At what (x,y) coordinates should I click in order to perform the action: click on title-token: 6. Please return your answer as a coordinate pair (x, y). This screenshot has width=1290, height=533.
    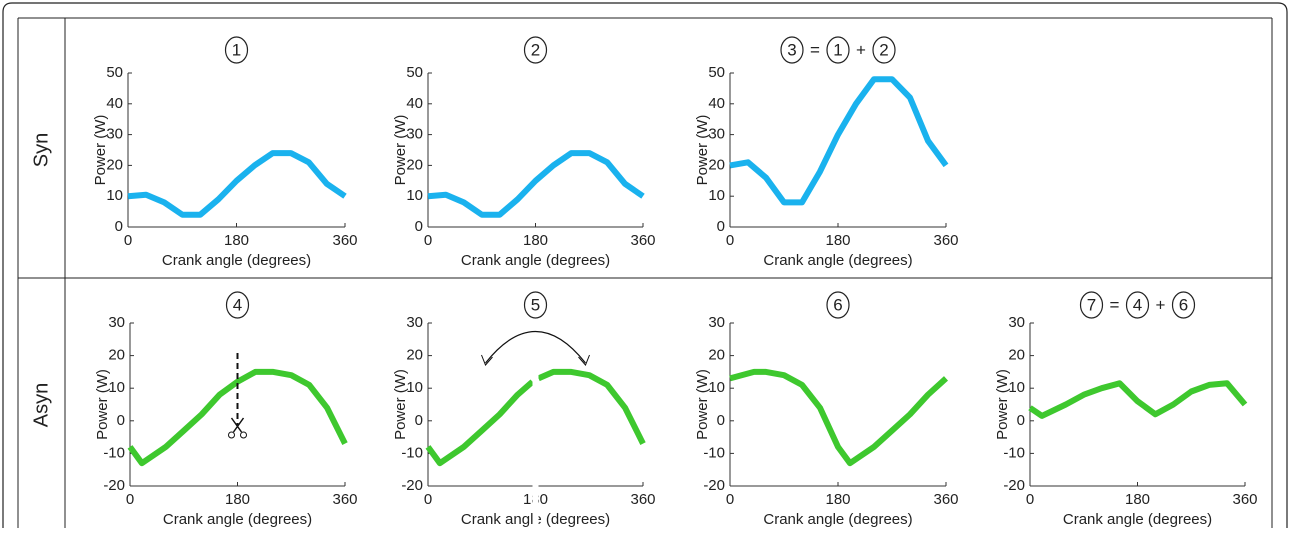
    Looking at the image, I should click on (837, 304).